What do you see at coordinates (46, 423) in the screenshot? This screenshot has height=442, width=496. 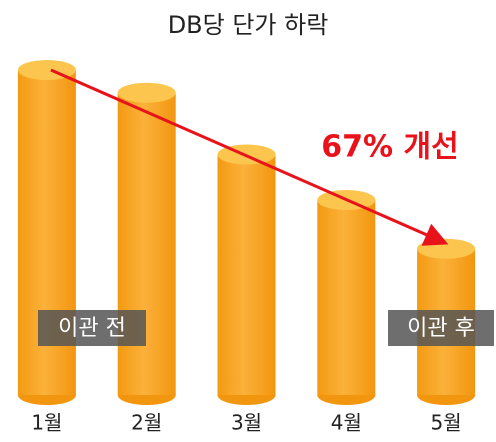 I see `x-tick-label: 1월` at bounding box center [46, 423].